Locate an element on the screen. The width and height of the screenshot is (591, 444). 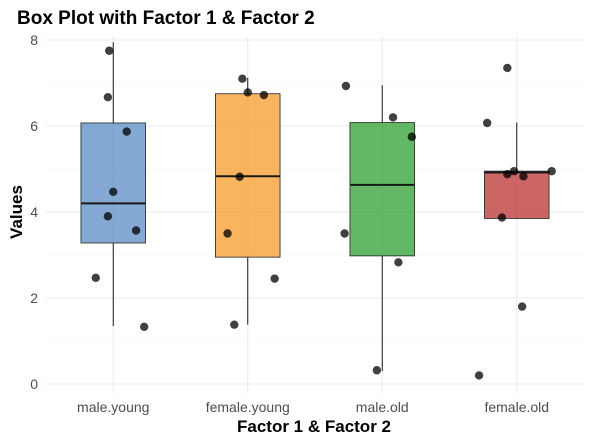
y-tick-label: 6 is located at coordinates (34, 126).